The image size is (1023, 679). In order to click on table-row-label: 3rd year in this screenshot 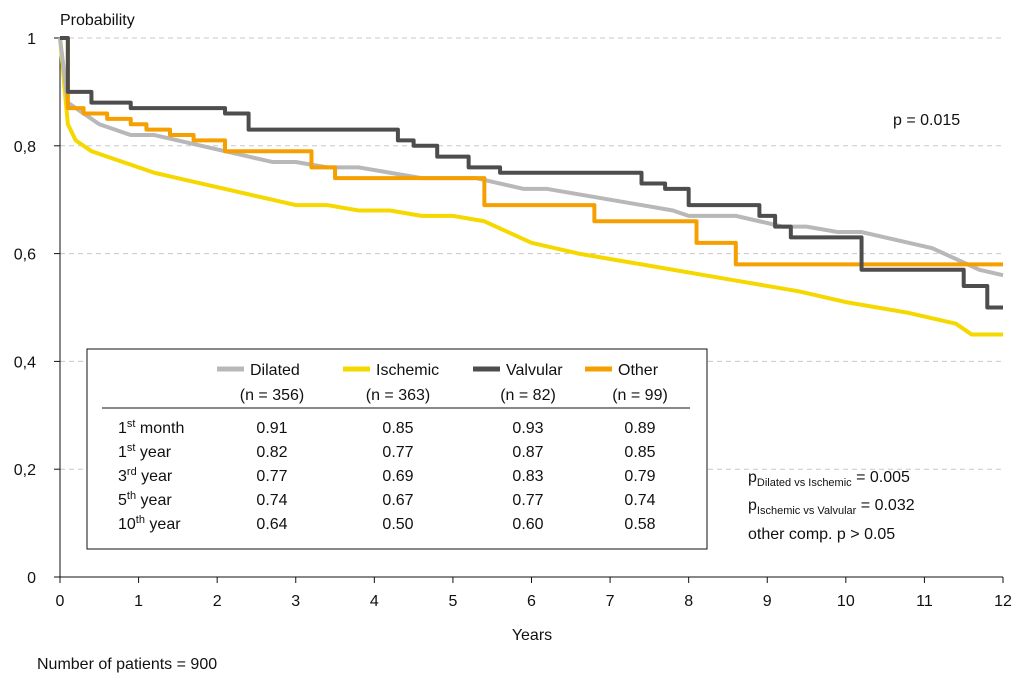, I will do `click(145, 475)`.